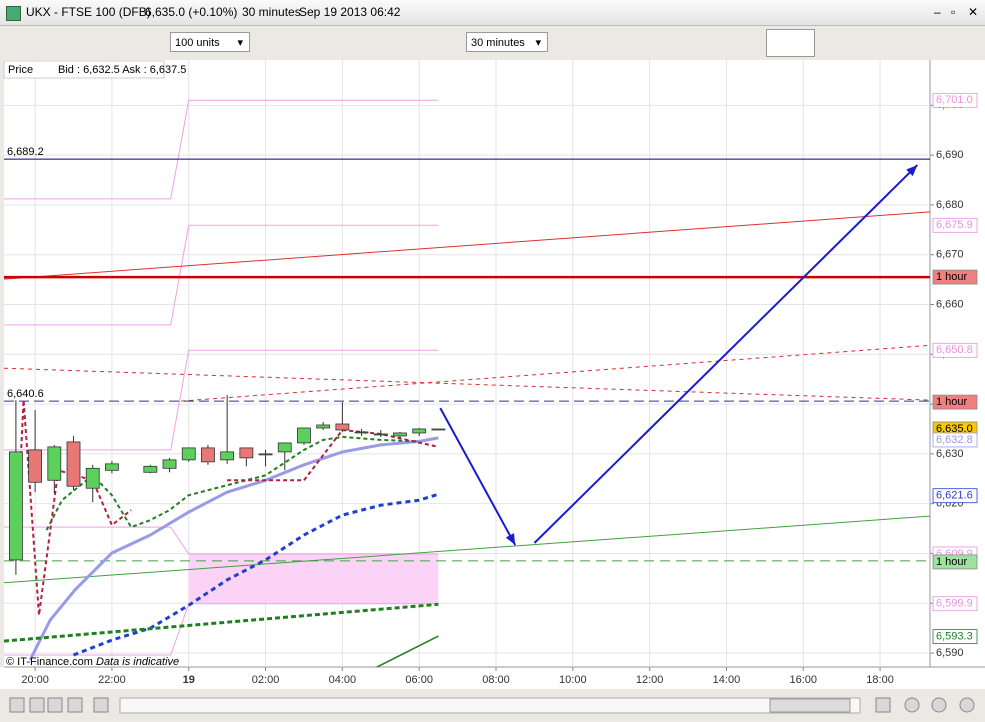 Image resolution: width=985 pixels, height=722 pixels. What do you see at coordinates (880, 680) in the screenshot?
I see `x-tick-label: 18:00` at bounding box center [880, 680].